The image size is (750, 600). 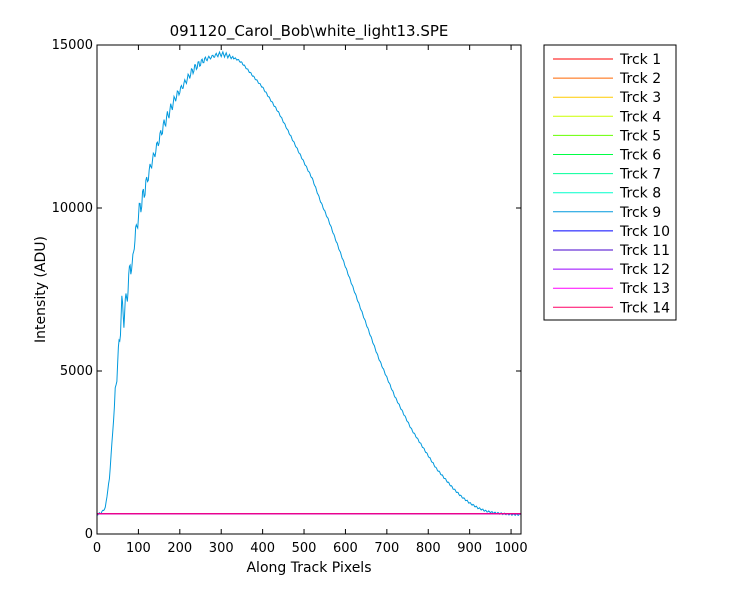 What do you see at coordinates (72, 45) in the screenshot?
I see `y-tick-label: 15000` at bounding box center [72, 45].